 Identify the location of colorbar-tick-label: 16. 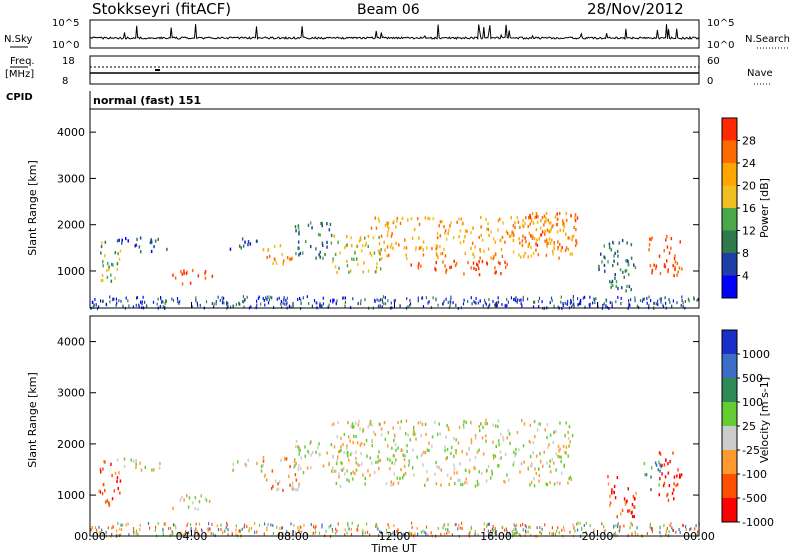
(749, 208).